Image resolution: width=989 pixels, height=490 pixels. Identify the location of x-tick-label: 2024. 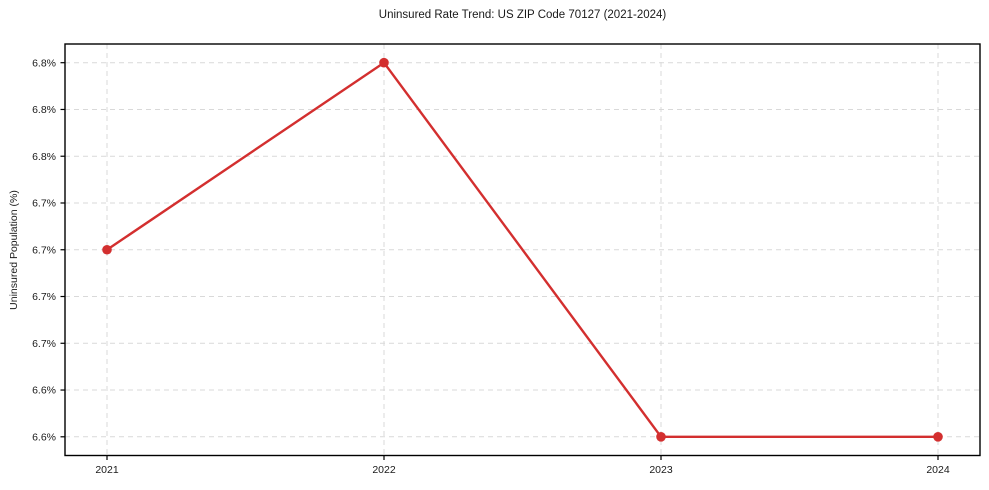
(938, 470).